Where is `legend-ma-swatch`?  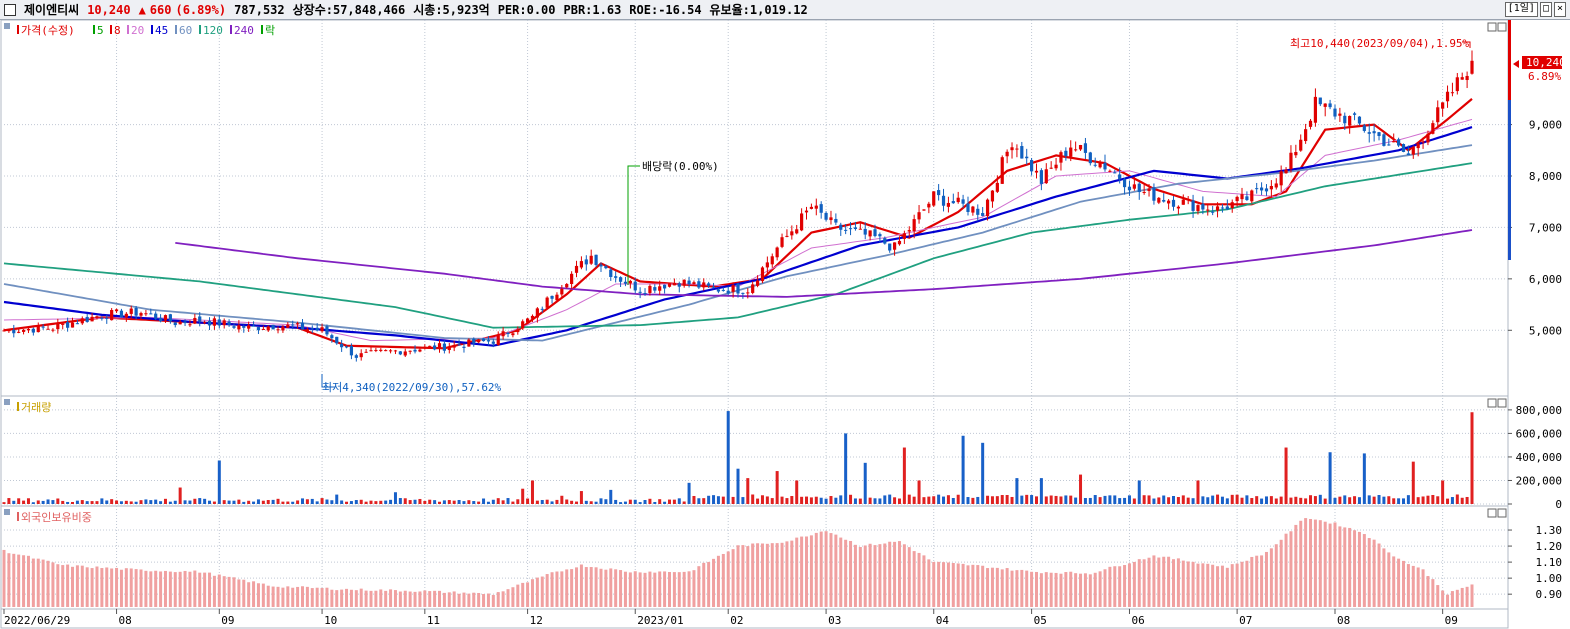
legend-ma-swatch is located at coordinates (152, 29).